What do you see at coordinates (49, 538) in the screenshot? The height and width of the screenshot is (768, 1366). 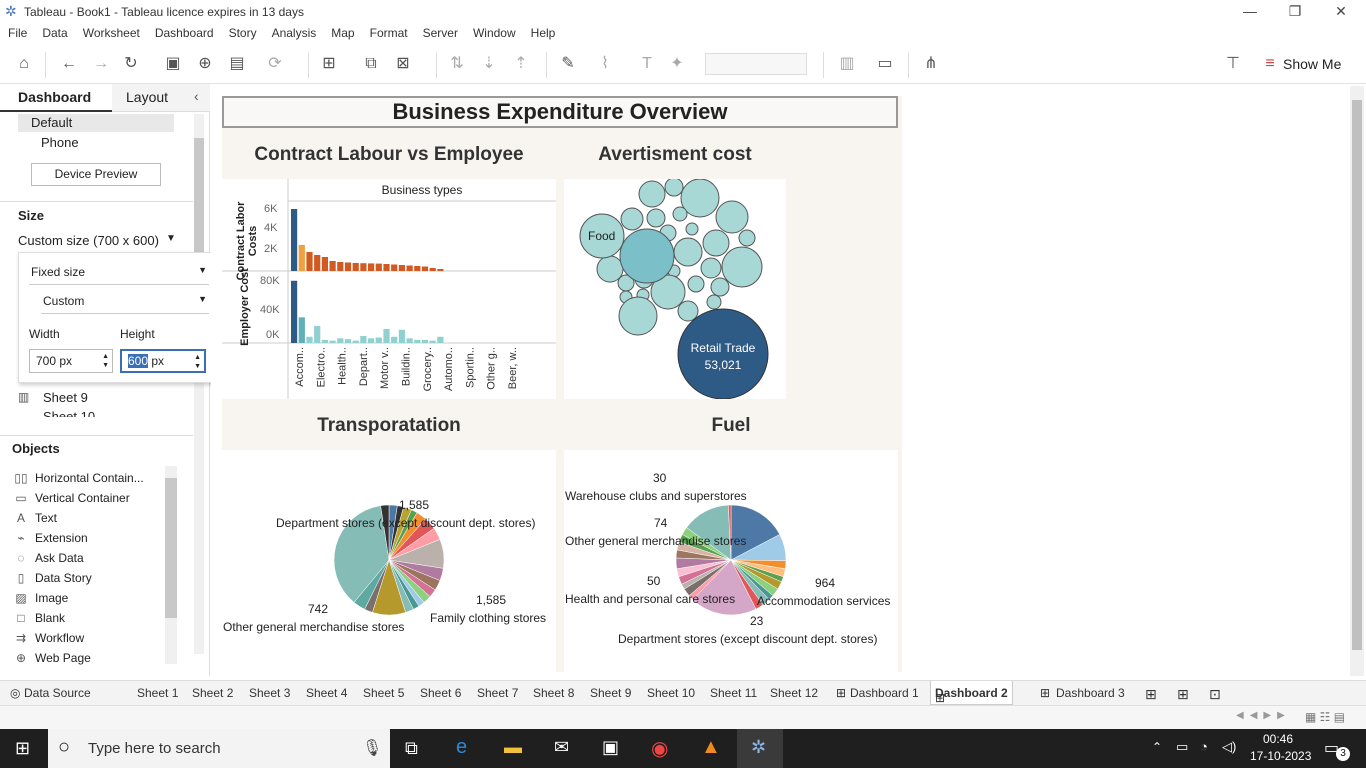 I see `object-extension: ⌁ Extension` at bounding box center [49, 538].